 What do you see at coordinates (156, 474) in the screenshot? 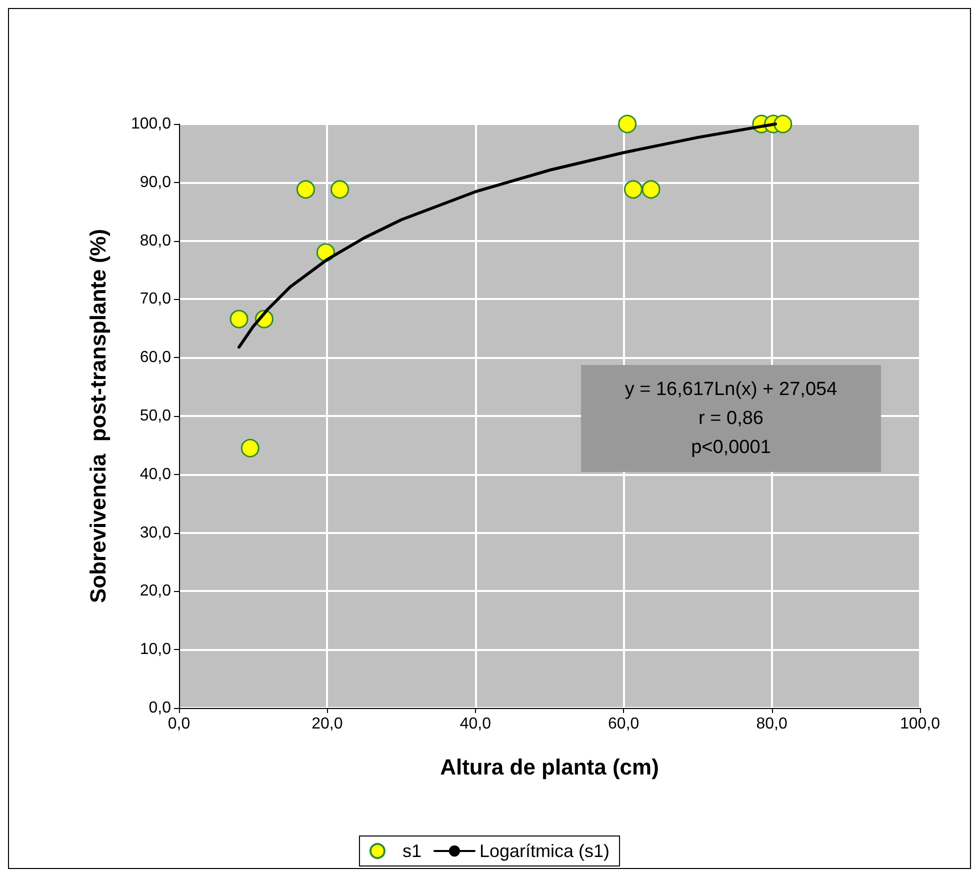
I see `y-tick-label: 40,0` at bounding box center [156, 474].